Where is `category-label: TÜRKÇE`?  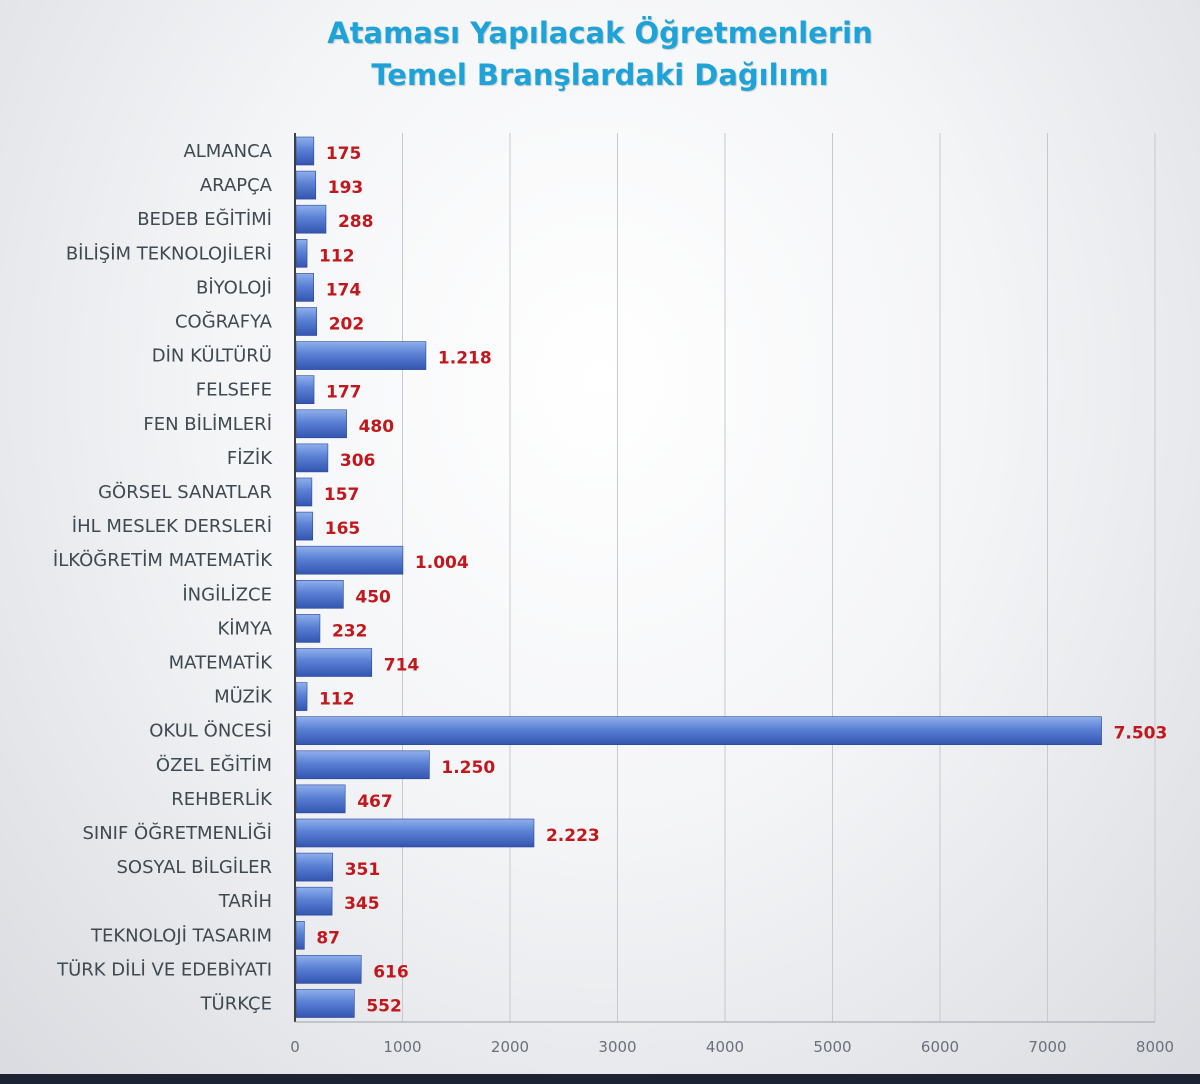
category-label: TÜRKÇE is located at coordinates (236, 1004).